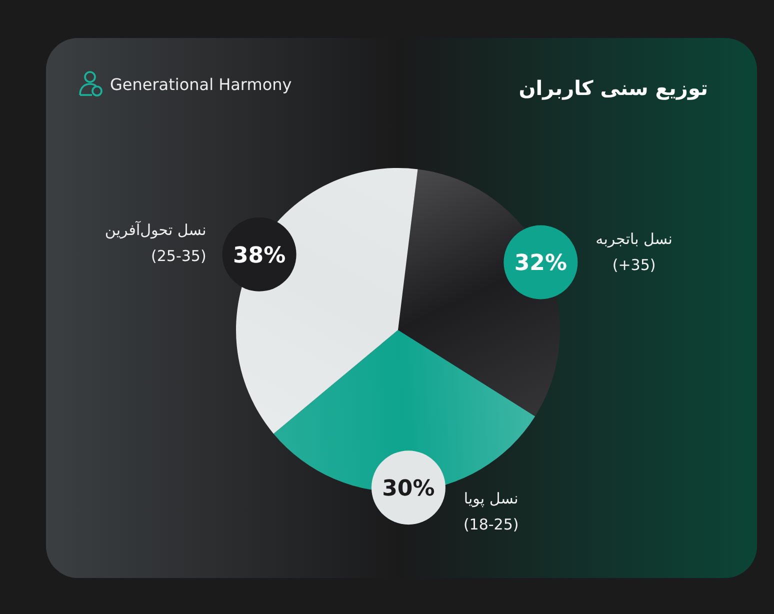  Describe the element at coordinates (613, 88) in the screenshot. I see `chart-title: توزیع سنی کاربران` at that location.